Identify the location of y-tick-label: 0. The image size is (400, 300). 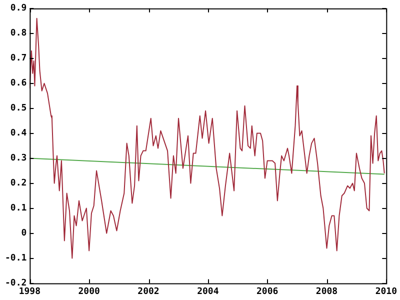
(24, 233).